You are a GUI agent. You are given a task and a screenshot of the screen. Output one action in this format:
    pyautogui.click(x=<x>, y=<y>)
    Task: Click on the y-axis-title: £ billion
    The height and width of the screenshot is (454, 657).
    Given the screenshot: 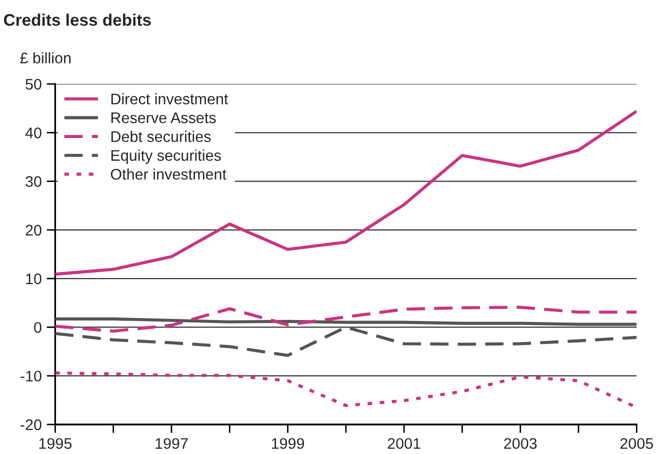 What is the action you would take?
    pyautogui.click(x=45, y=58)
    